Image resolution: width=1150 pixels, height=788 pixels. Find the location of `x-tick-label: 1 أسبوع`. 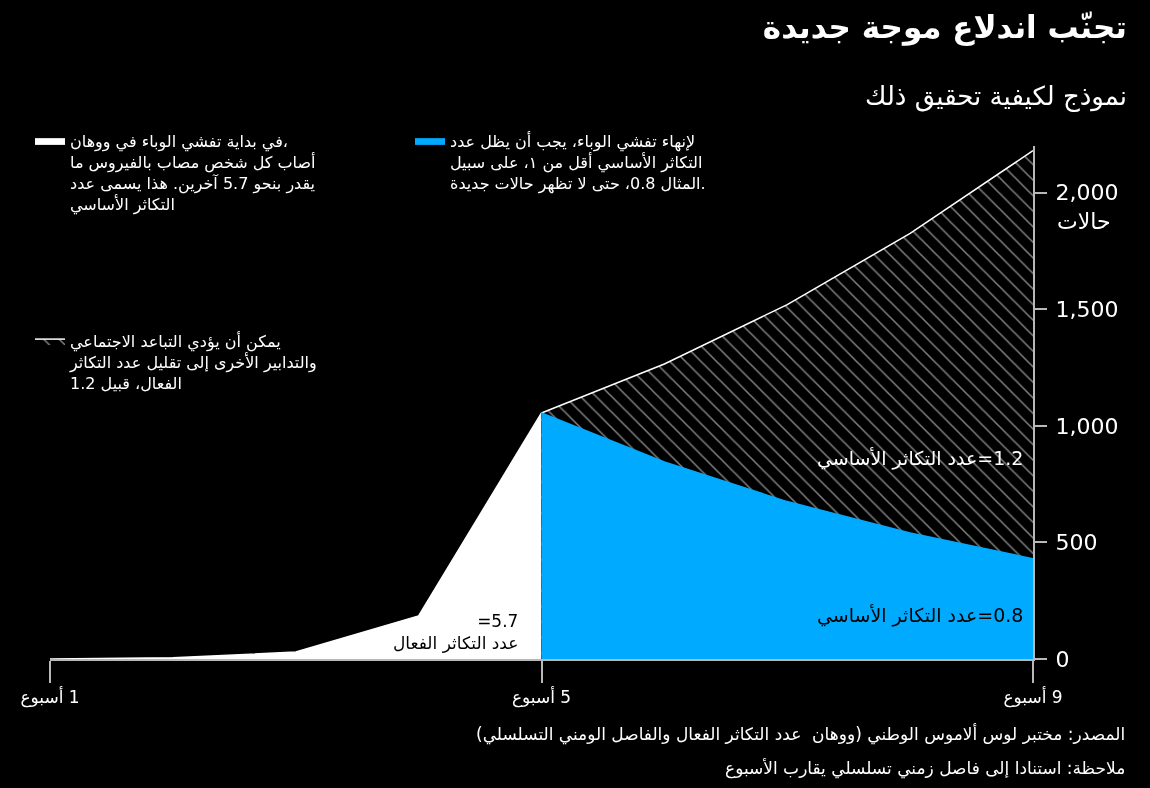

x-tick-label: 1 أسبوع is located at coordinates (50, 697).